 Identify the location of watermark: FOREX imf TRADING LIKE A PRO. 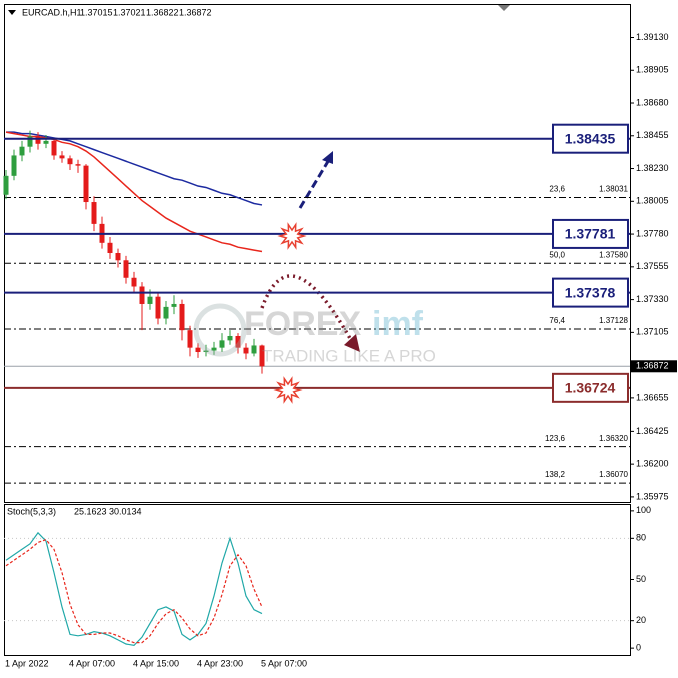
(314, 334).